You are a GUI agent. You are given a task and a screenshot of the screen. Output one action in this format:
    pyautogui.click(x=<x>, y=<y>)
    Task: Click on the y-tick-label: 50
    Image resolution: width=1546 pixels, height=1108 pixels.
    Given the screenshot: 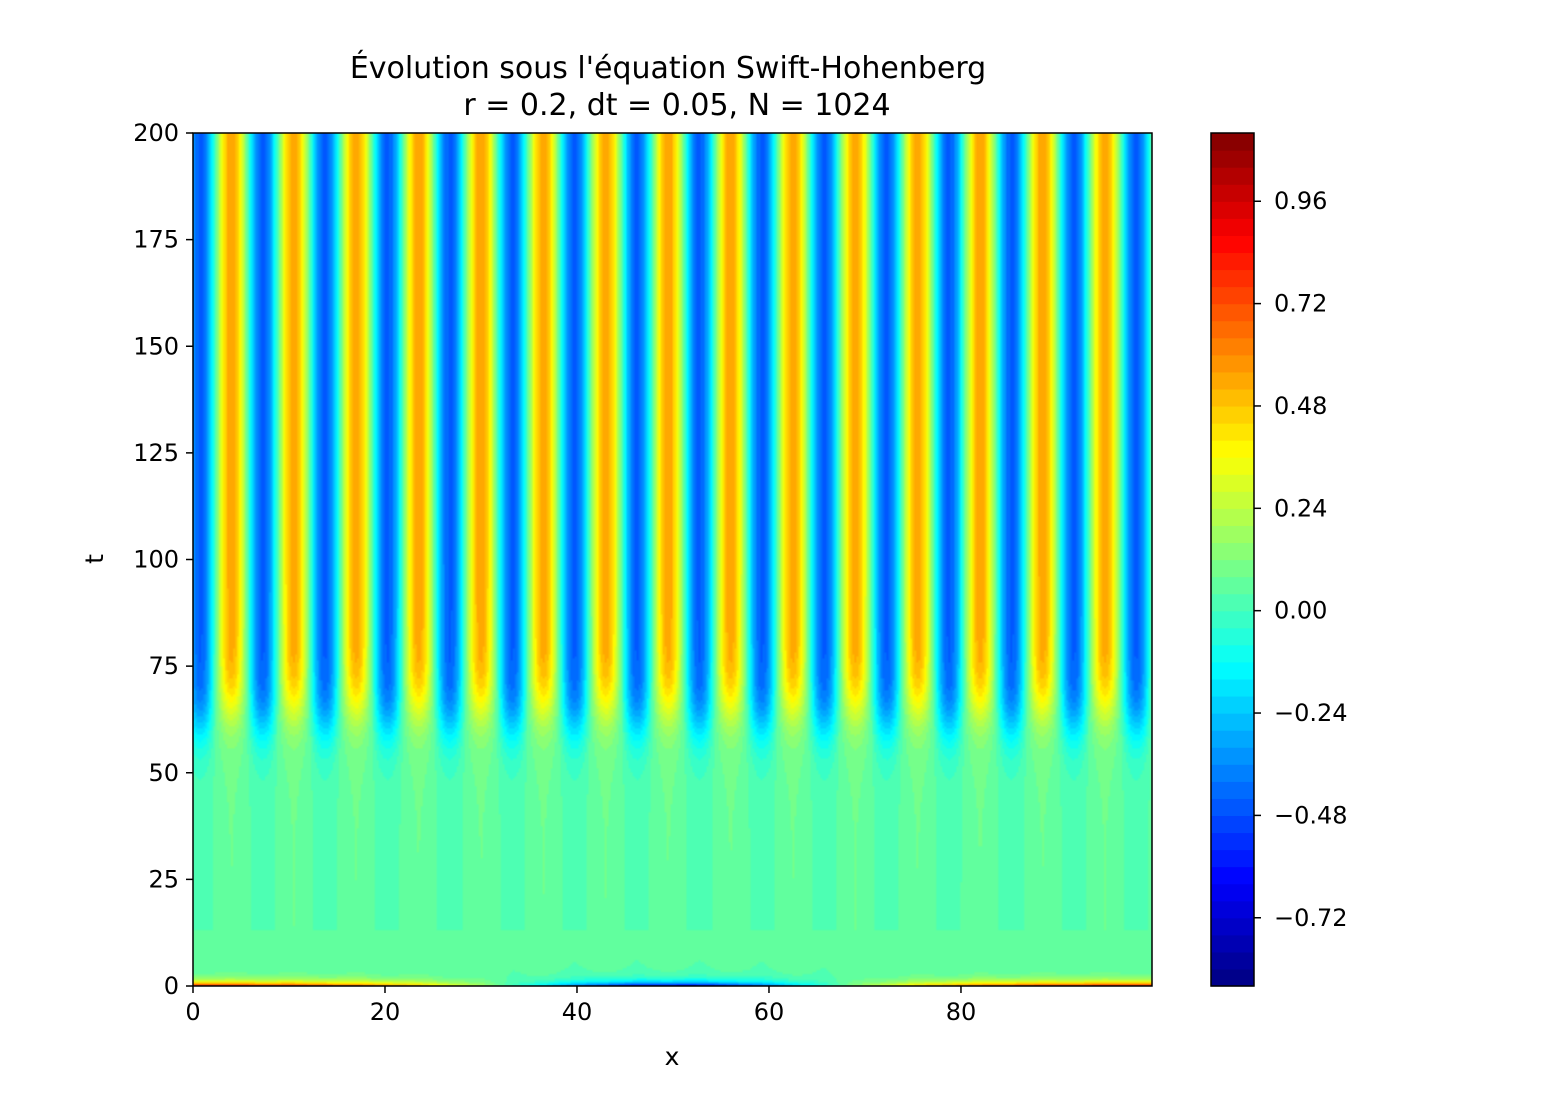 What is the action you would take?
    pyautogui.click(x=163, y=773)
    